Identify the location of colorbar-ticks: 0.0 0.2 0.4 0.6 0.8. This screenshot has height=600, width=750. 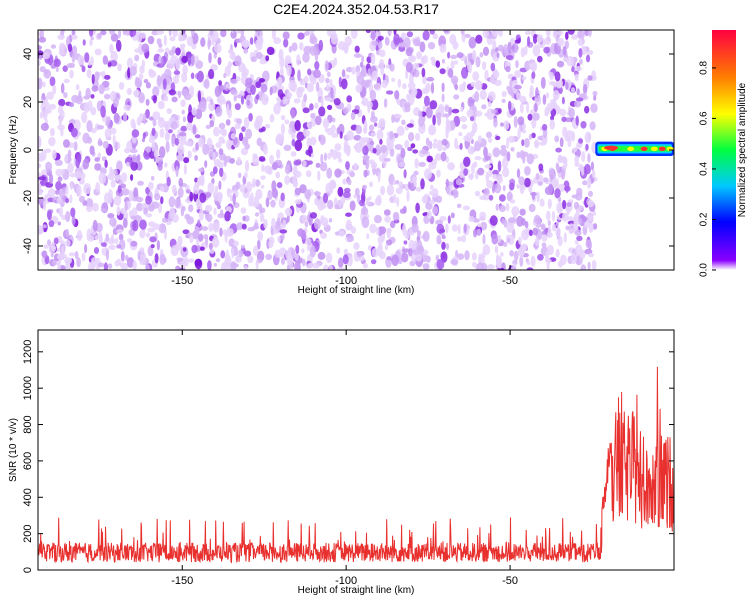
(707, 169).